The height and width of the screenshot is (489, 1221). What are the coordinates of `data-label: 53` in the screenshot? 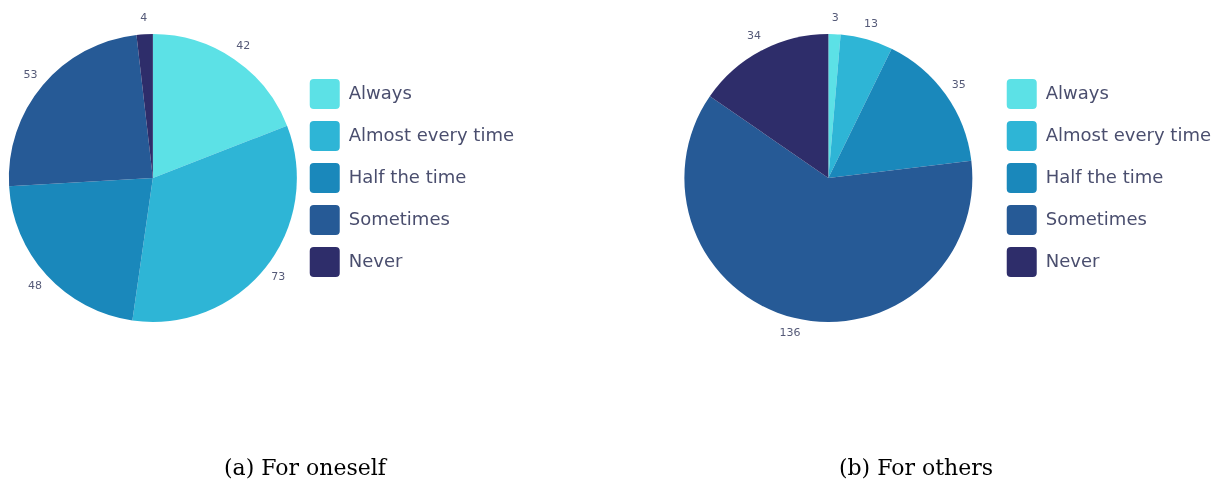 It's located at (30, 74).